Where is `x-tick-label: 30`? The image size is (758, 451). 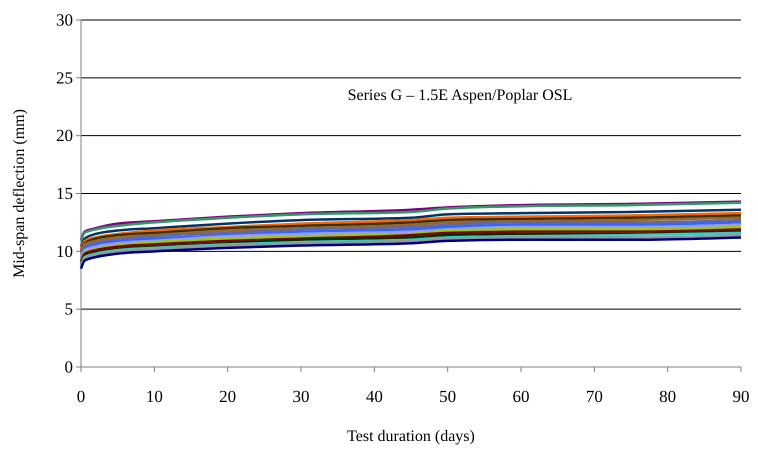 x-tick-label: 30 is located at coordinates (301, 396).